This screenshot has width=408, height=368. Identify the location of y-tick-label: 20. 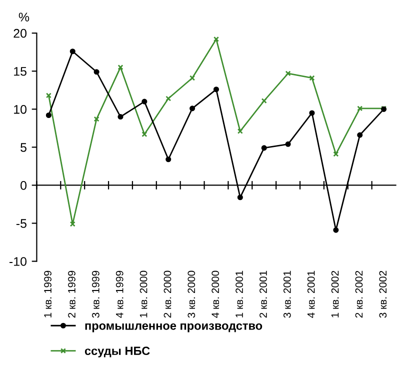
(20, 33).